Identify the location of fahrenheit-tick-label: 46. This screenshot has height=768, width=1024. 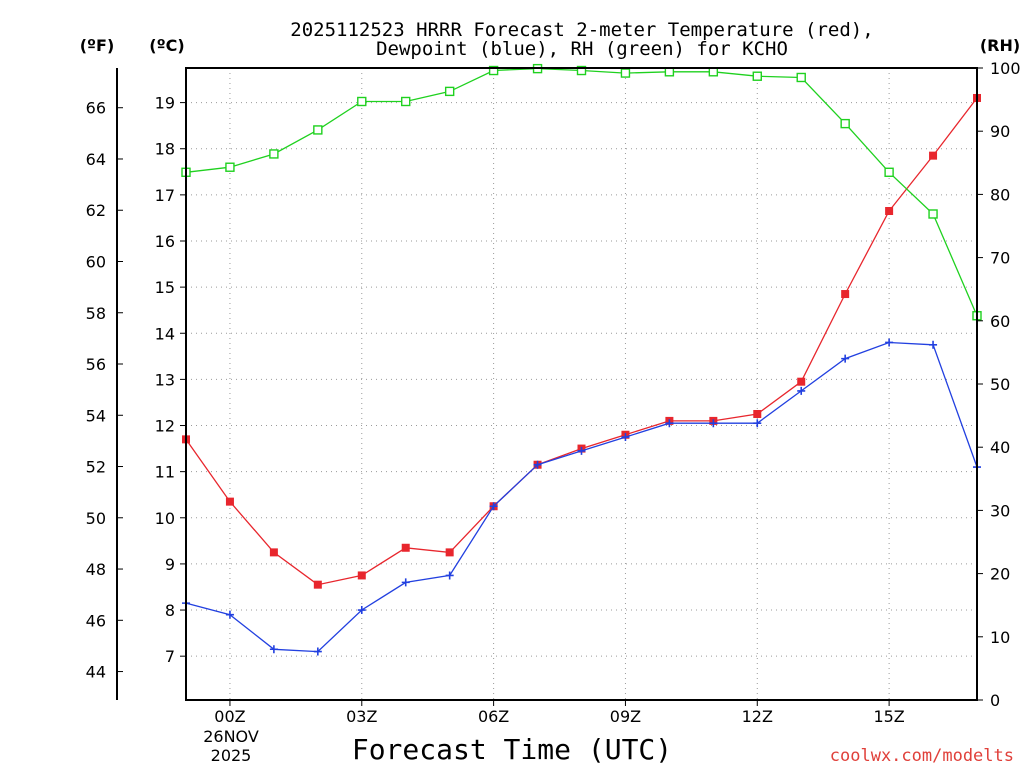
(96, 620).